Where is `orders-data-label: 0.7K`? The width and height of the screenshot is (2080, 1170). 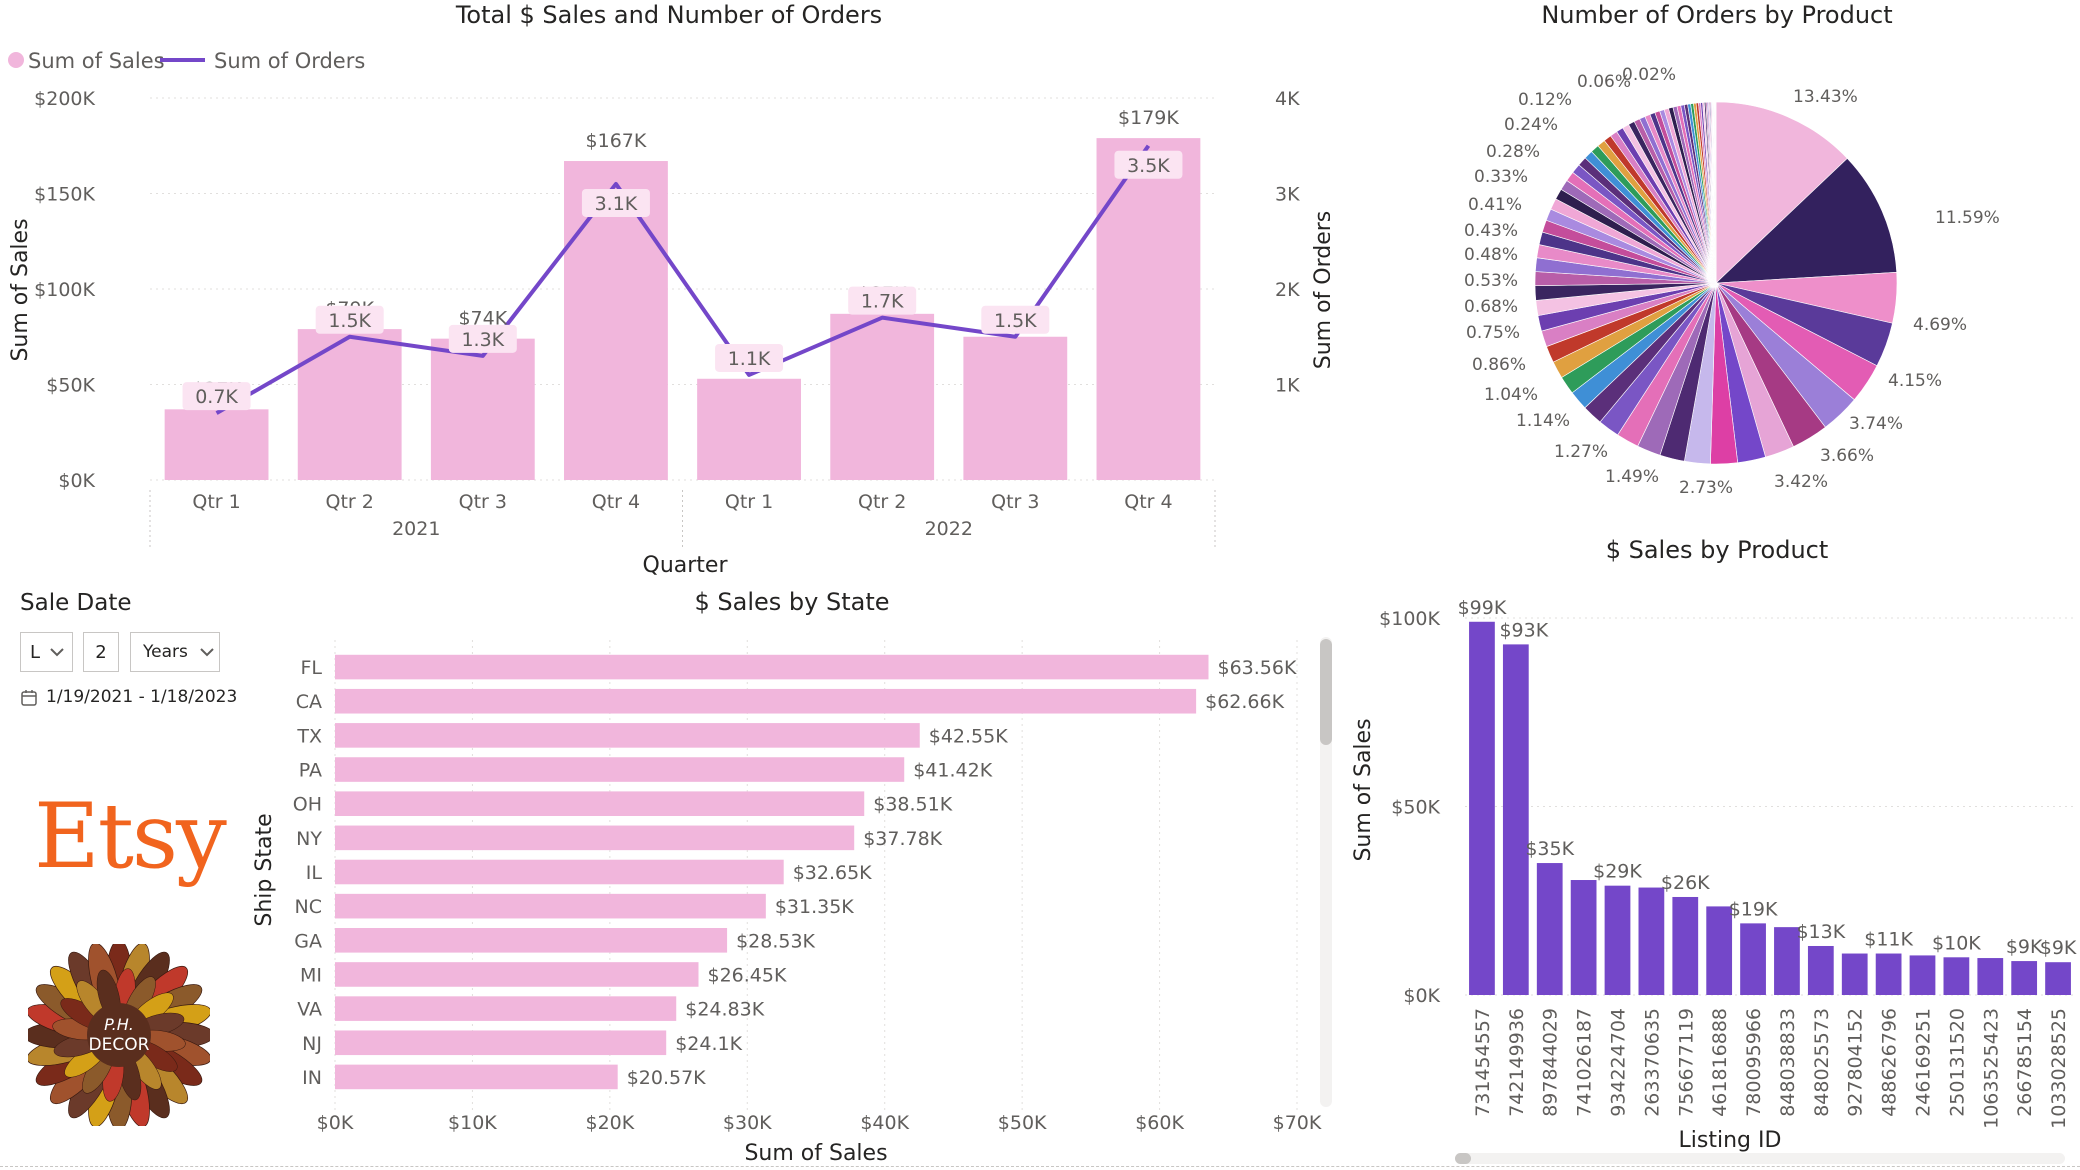
orders-data-label: 0.7K is located at coordinates (216, 397).